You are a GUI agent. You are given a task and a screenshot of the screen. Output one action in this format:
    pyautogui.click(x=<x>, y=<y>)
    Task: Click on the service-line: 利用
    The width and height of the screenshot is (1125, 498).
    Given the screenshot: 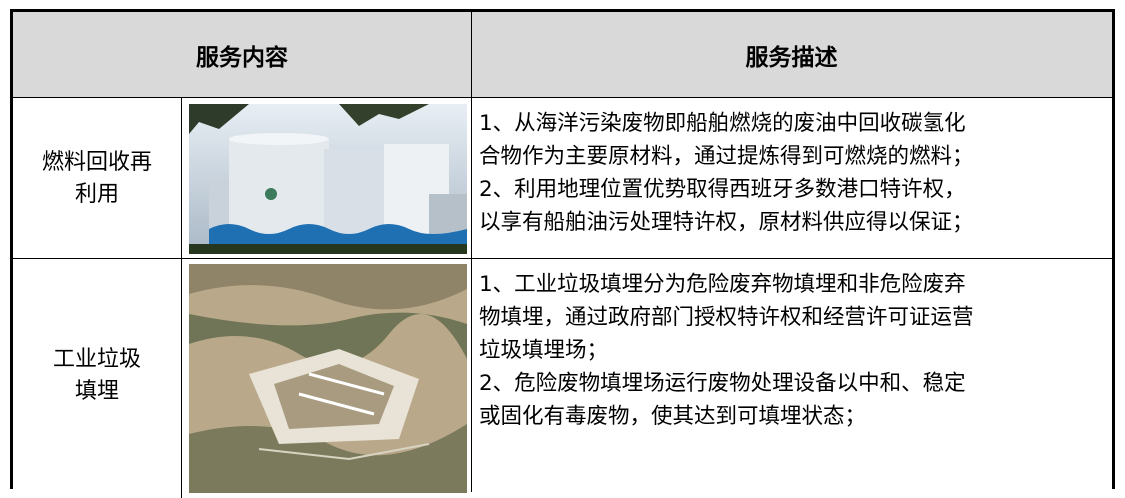 What is the action you would take?
    pyautogui.click(x=96, y=194)
    